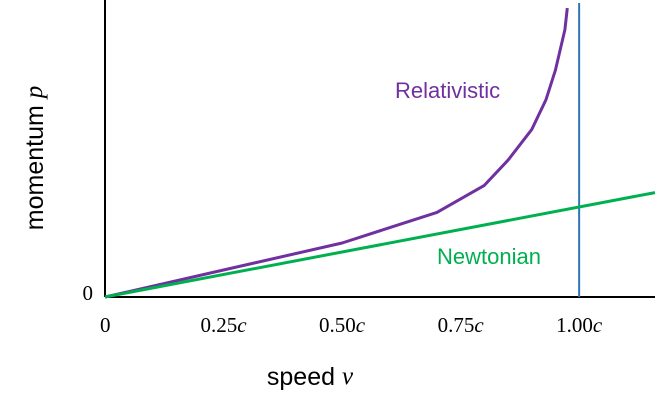  Describe the element at coordinates (579, 325) in the screenshot. I see `x-tick-label: 1.00c` at that location.